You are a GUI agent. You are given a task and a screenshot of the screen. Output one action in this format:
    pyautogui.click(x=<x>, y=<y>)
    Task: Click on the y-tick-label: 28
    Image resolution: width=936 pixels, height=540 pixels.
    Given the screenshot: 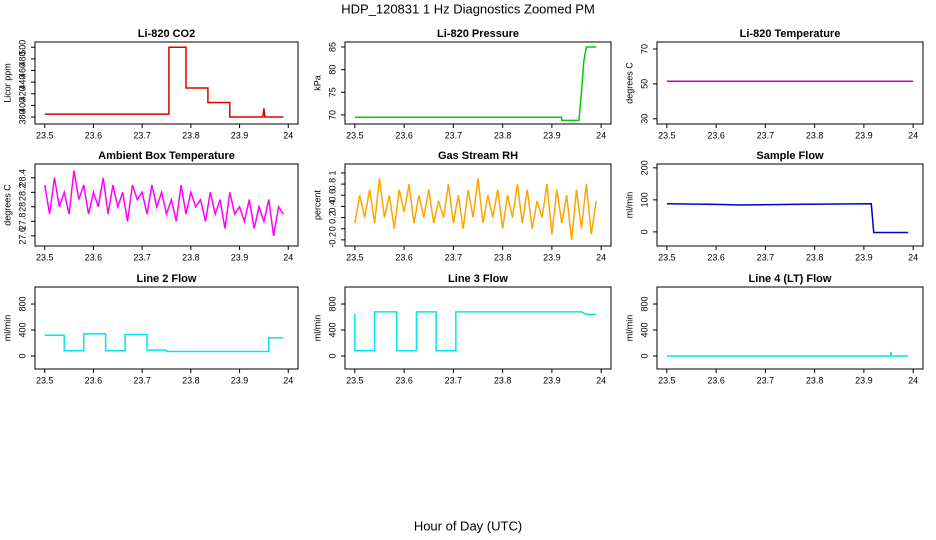 What is the action you would take?
    pyautogui.click(x=22, y=207)
    